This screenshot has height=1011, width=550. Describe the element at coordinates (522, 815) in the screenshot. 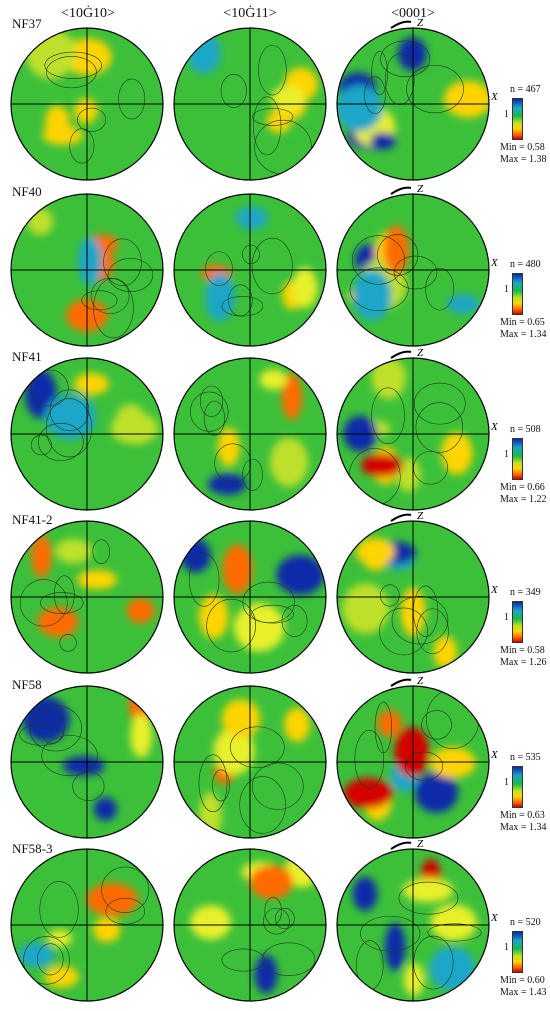

I see `legend-min: Min = 0.63` at that location.